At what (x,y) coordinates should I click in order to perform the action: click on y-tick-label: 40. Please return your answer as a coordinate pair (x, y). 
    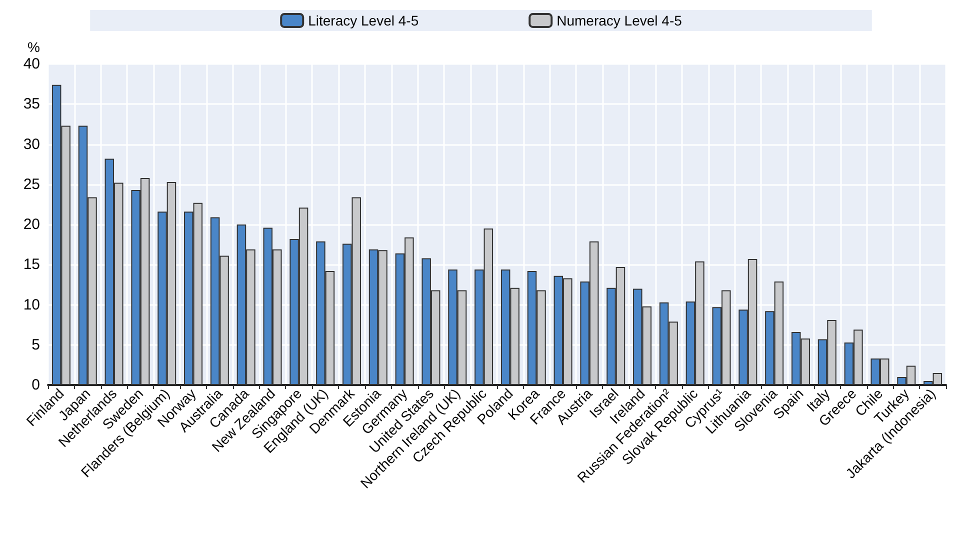
    Looking at the image, I should click on (31, 64).